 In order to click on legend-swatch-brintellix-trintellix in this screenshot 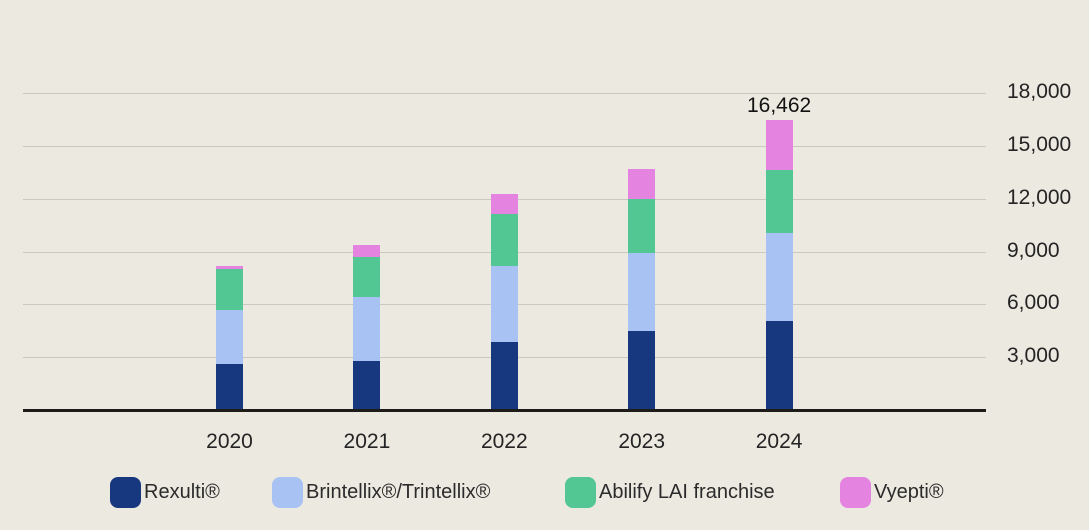, I will do `click(287, 492)`.